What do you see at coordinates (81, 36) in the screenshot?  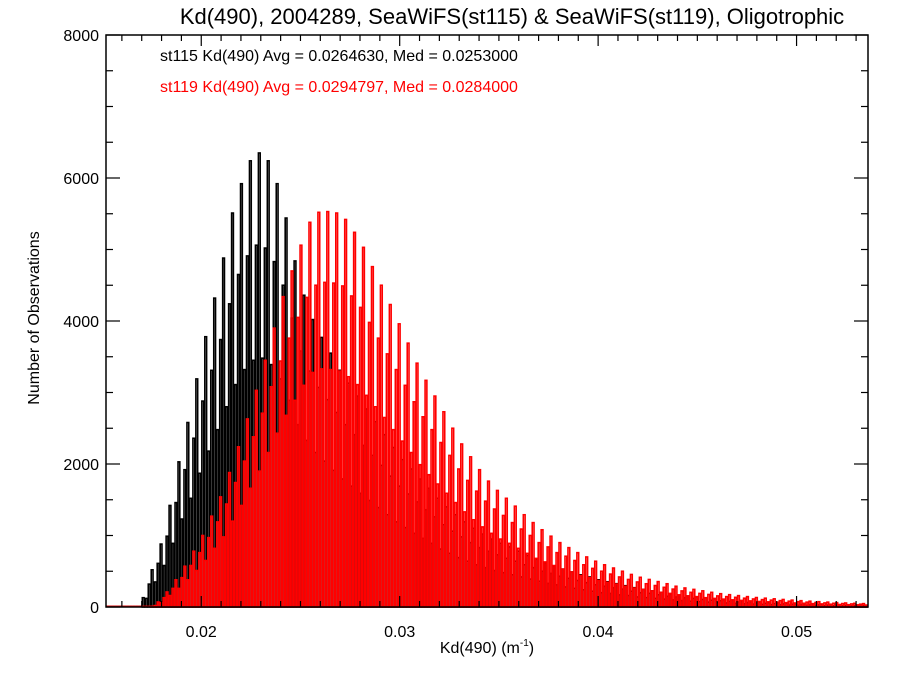 I see `y-tick-label: 8000` at bounding box center [81, 36].